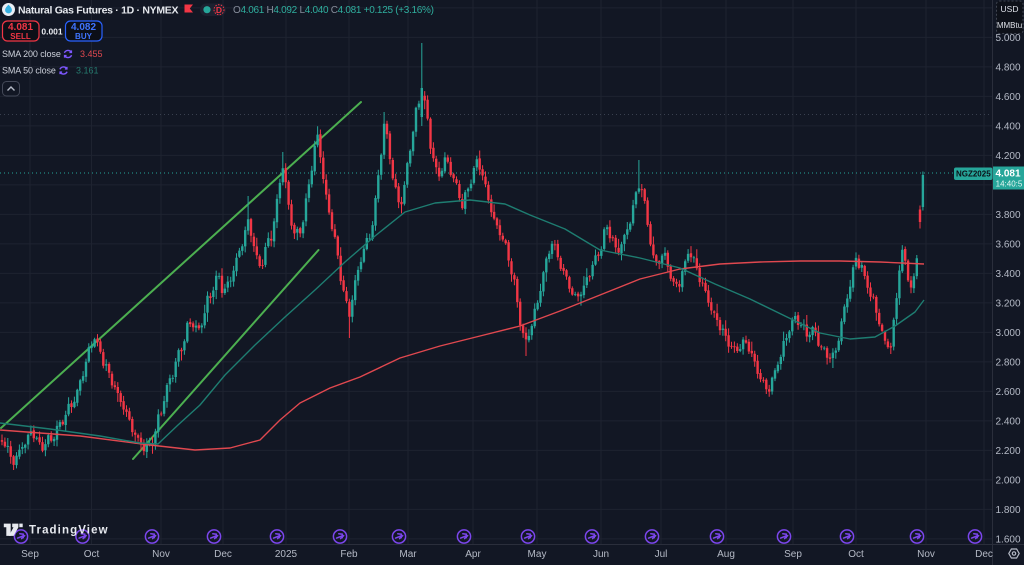  What do you see at coordinates (1007, 126) in the screenshot?
I see `svg-text: 4.400` at bounding box center [1007, 126].